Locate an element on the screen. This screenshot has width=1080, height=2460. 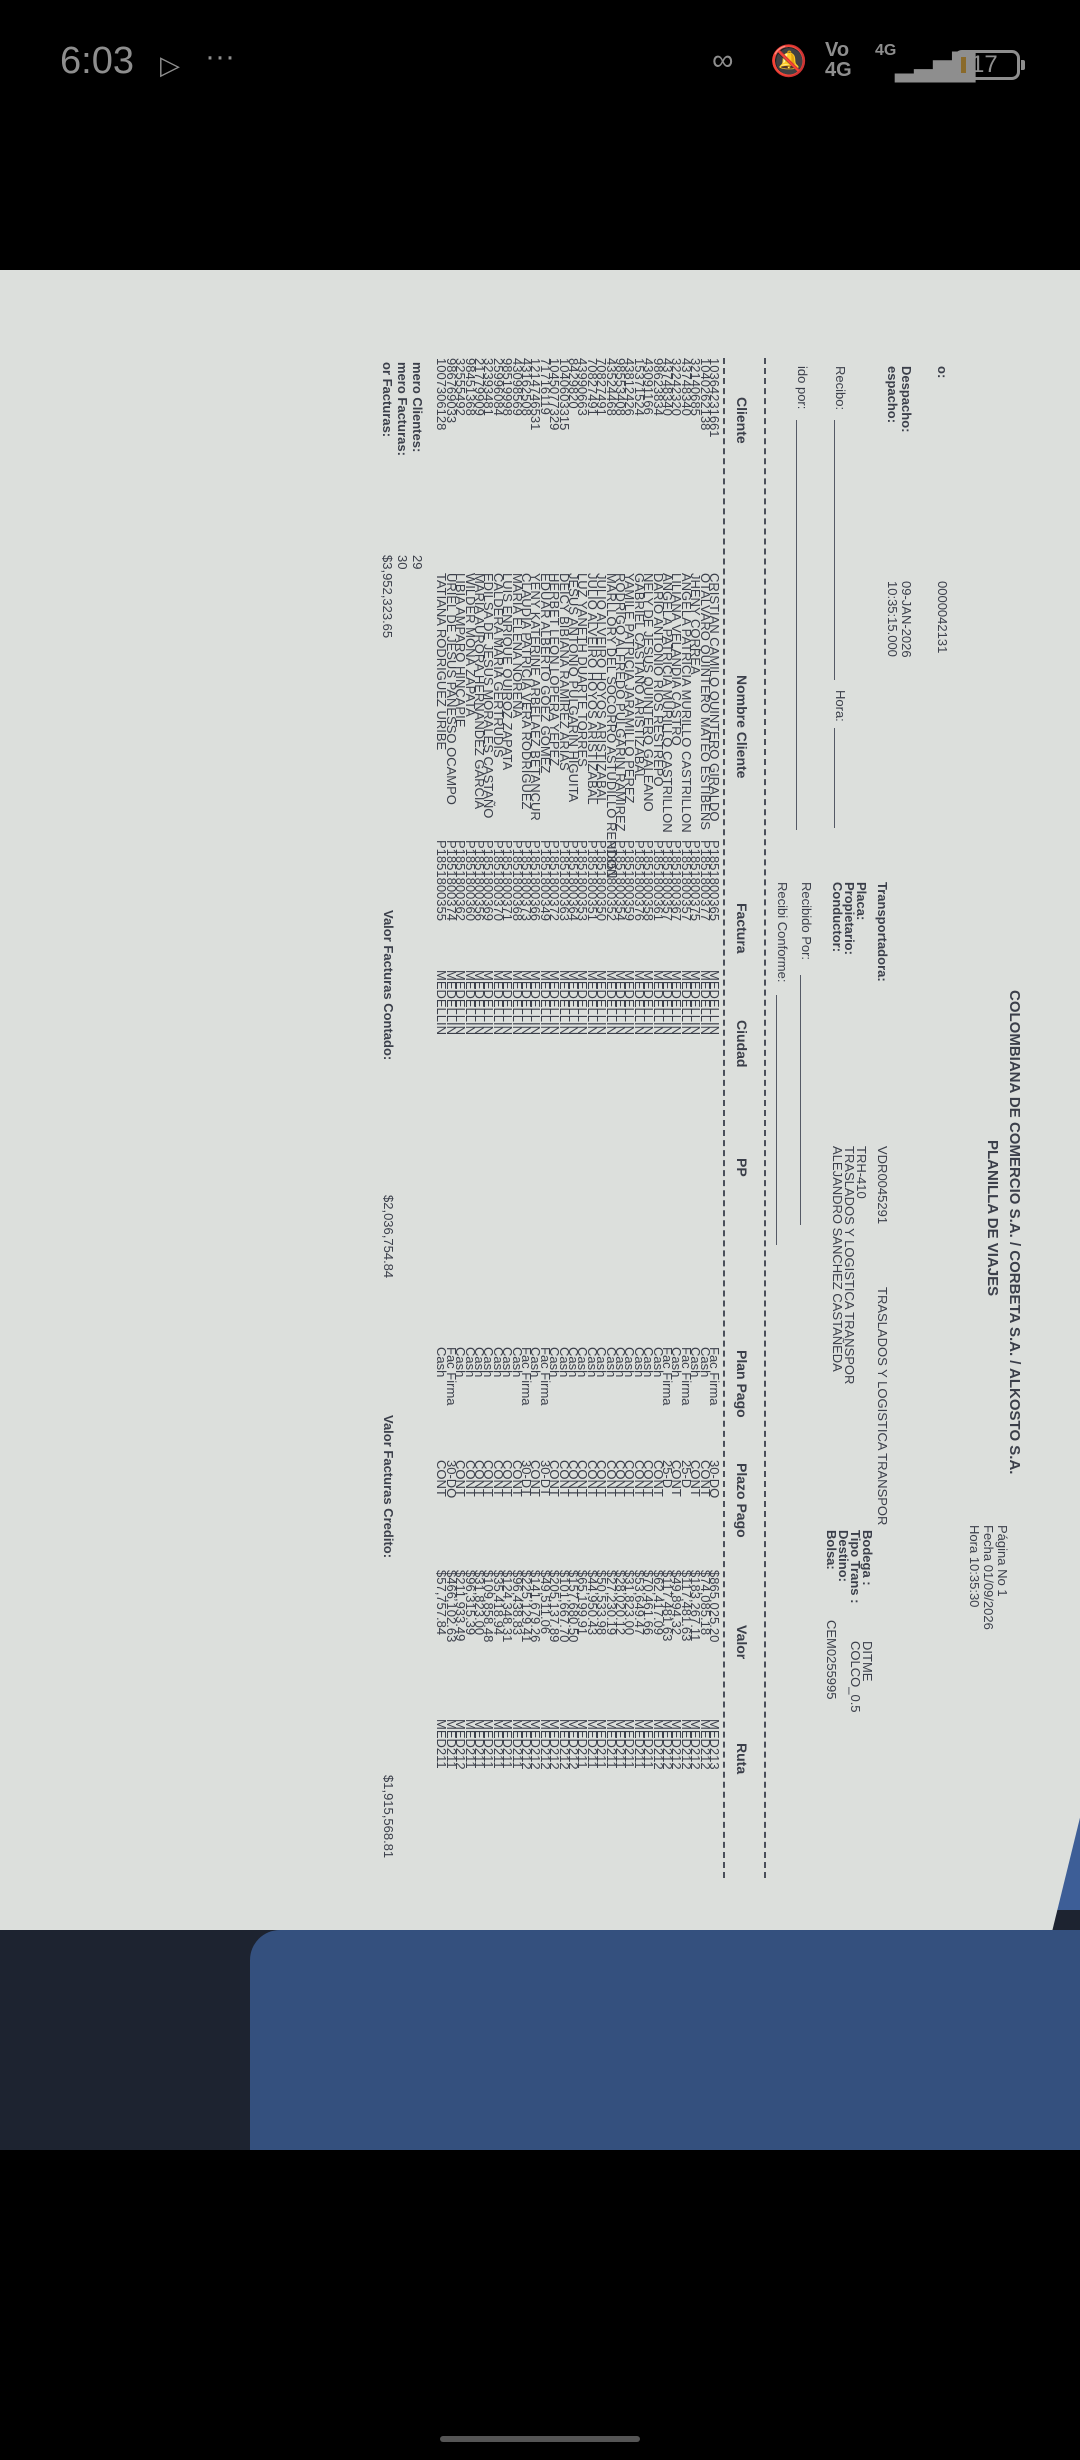
recibido-por-line is located at coordinates (800, 1100).